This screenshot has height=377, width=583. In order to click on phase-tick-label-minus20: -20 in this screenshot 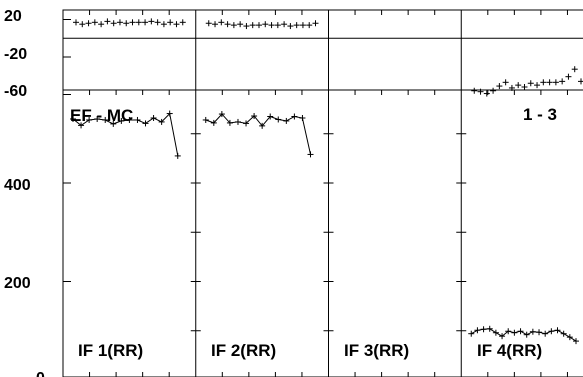, I will do `click(15, 54)`.